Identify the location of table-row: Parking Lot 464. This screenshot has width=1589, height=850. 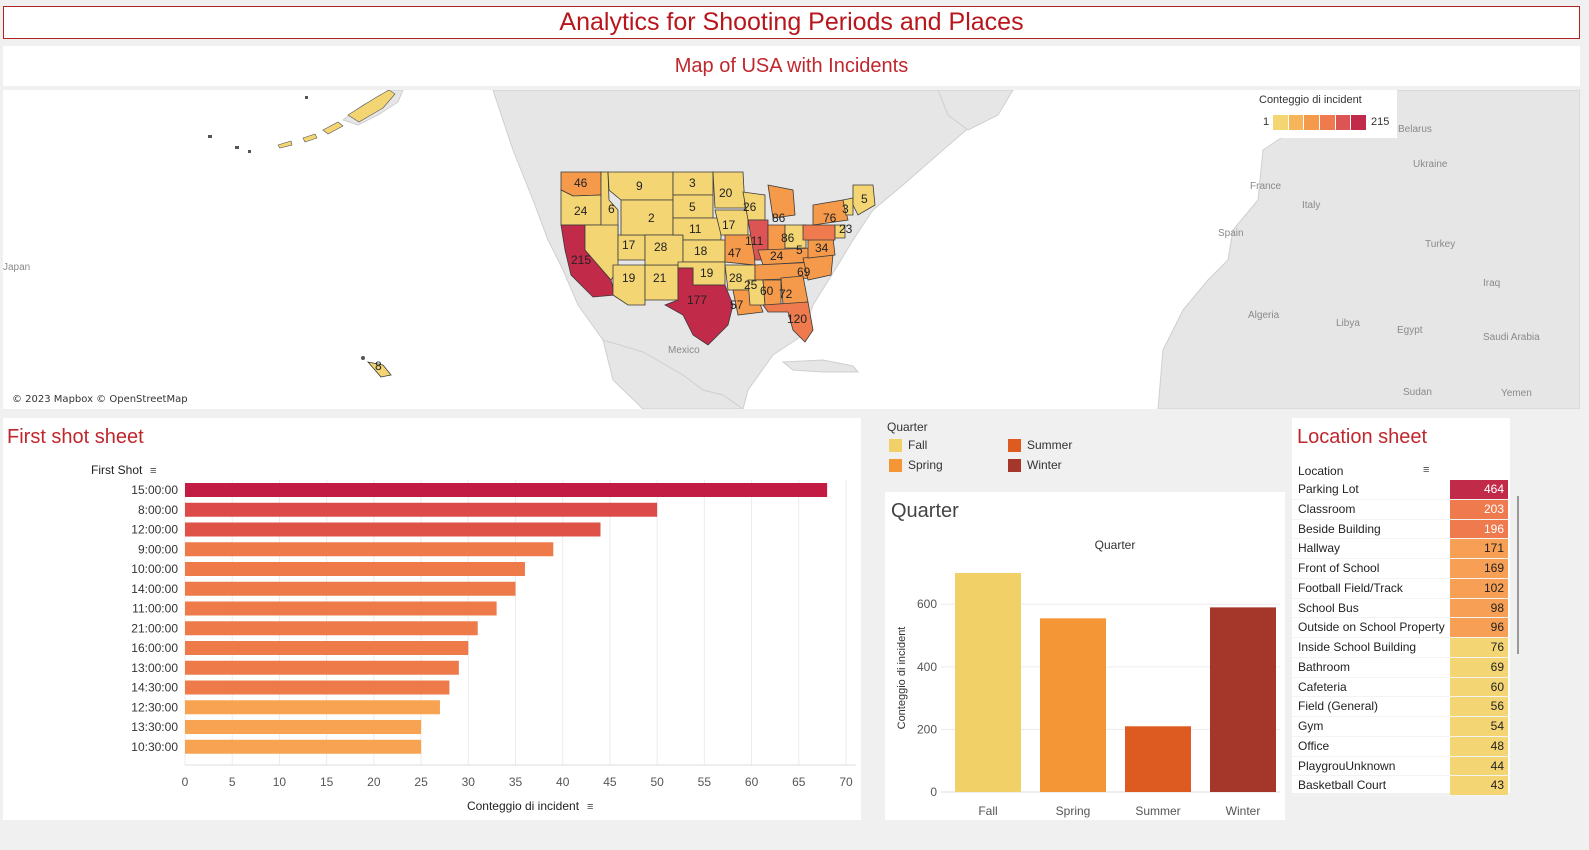
(1401, 490).